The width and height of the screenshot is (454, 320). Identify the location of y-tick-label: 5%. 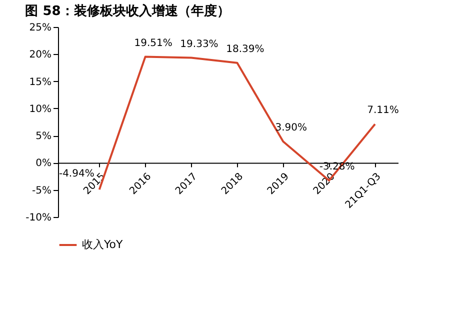
(44, 136).